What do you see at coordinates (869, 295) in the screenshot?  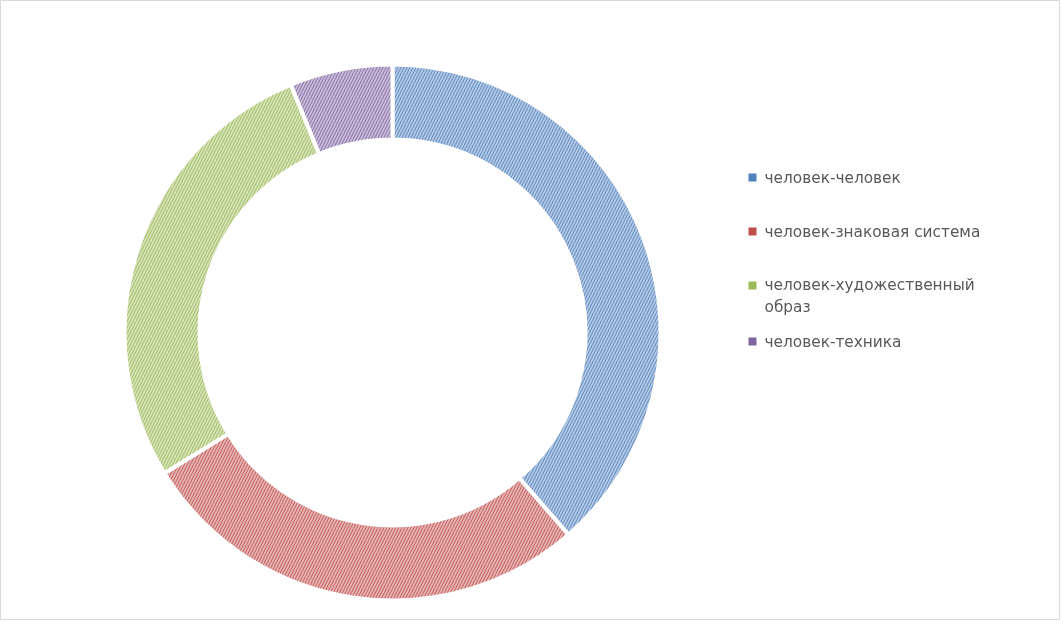 I see `legend-label: человек-художественный образ` at bounding box center [869, 295].